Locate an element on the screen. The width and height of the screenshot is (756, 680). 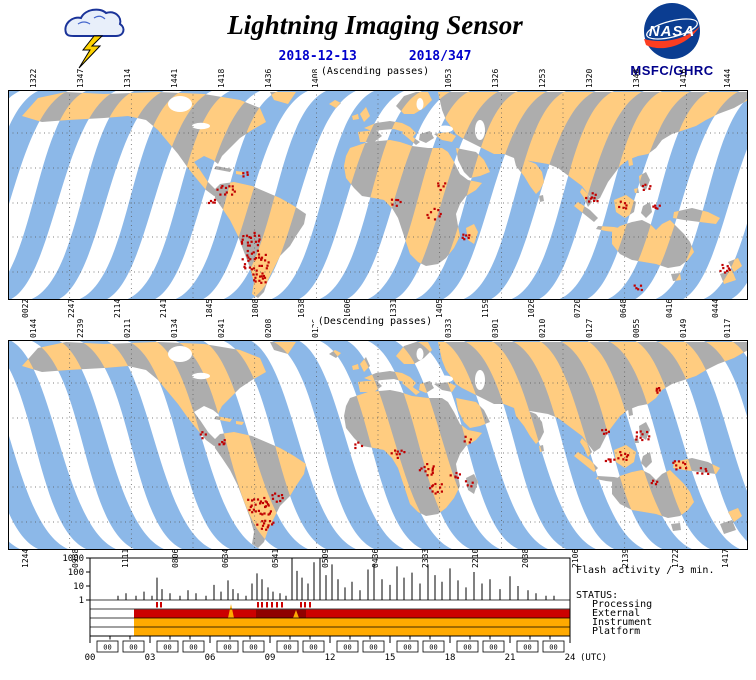
svg-text: 0211 is located at coordinates (127, 328).